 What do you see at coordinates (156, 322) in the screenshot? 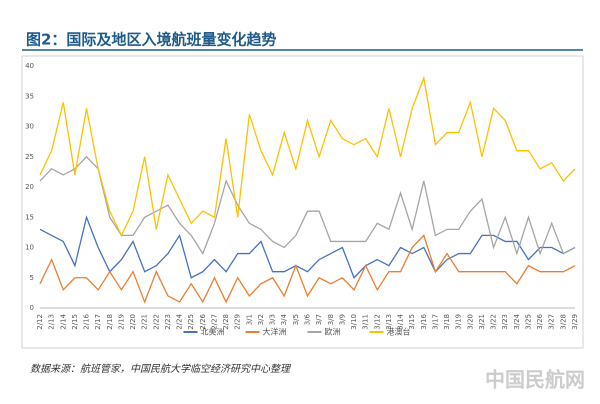
I see `x-tick-label: 2/22` at bounding box center [156, 322].